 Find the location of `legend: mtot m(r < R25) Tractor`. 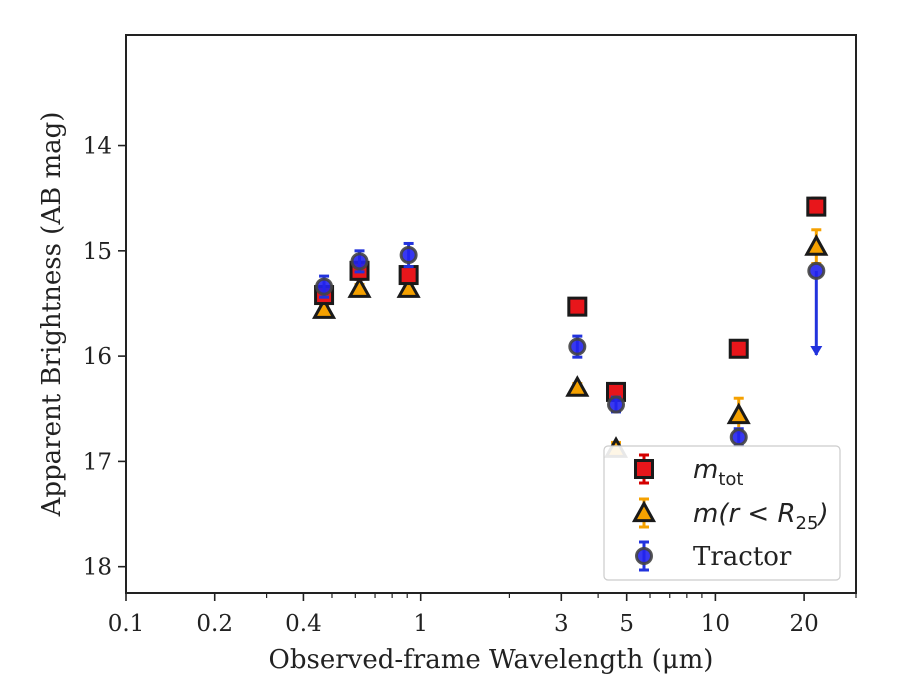

legend: mtot m(r < R25) Tractor is located at coordinates (722, 513).